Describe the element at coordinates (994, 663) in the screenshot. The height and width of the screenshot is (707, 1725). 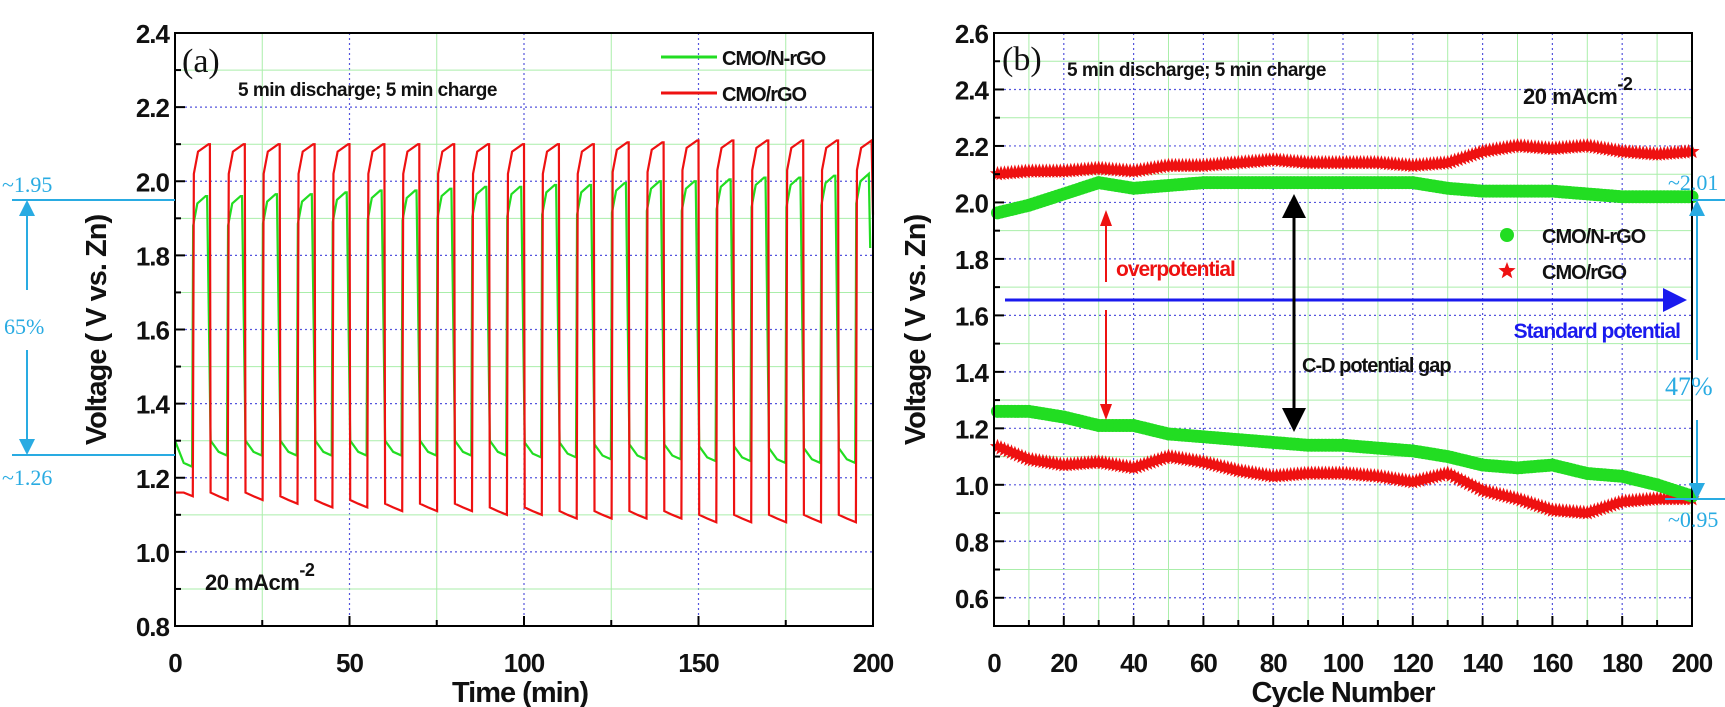
I see `panel-b-x-tick-label: 0` at that location.